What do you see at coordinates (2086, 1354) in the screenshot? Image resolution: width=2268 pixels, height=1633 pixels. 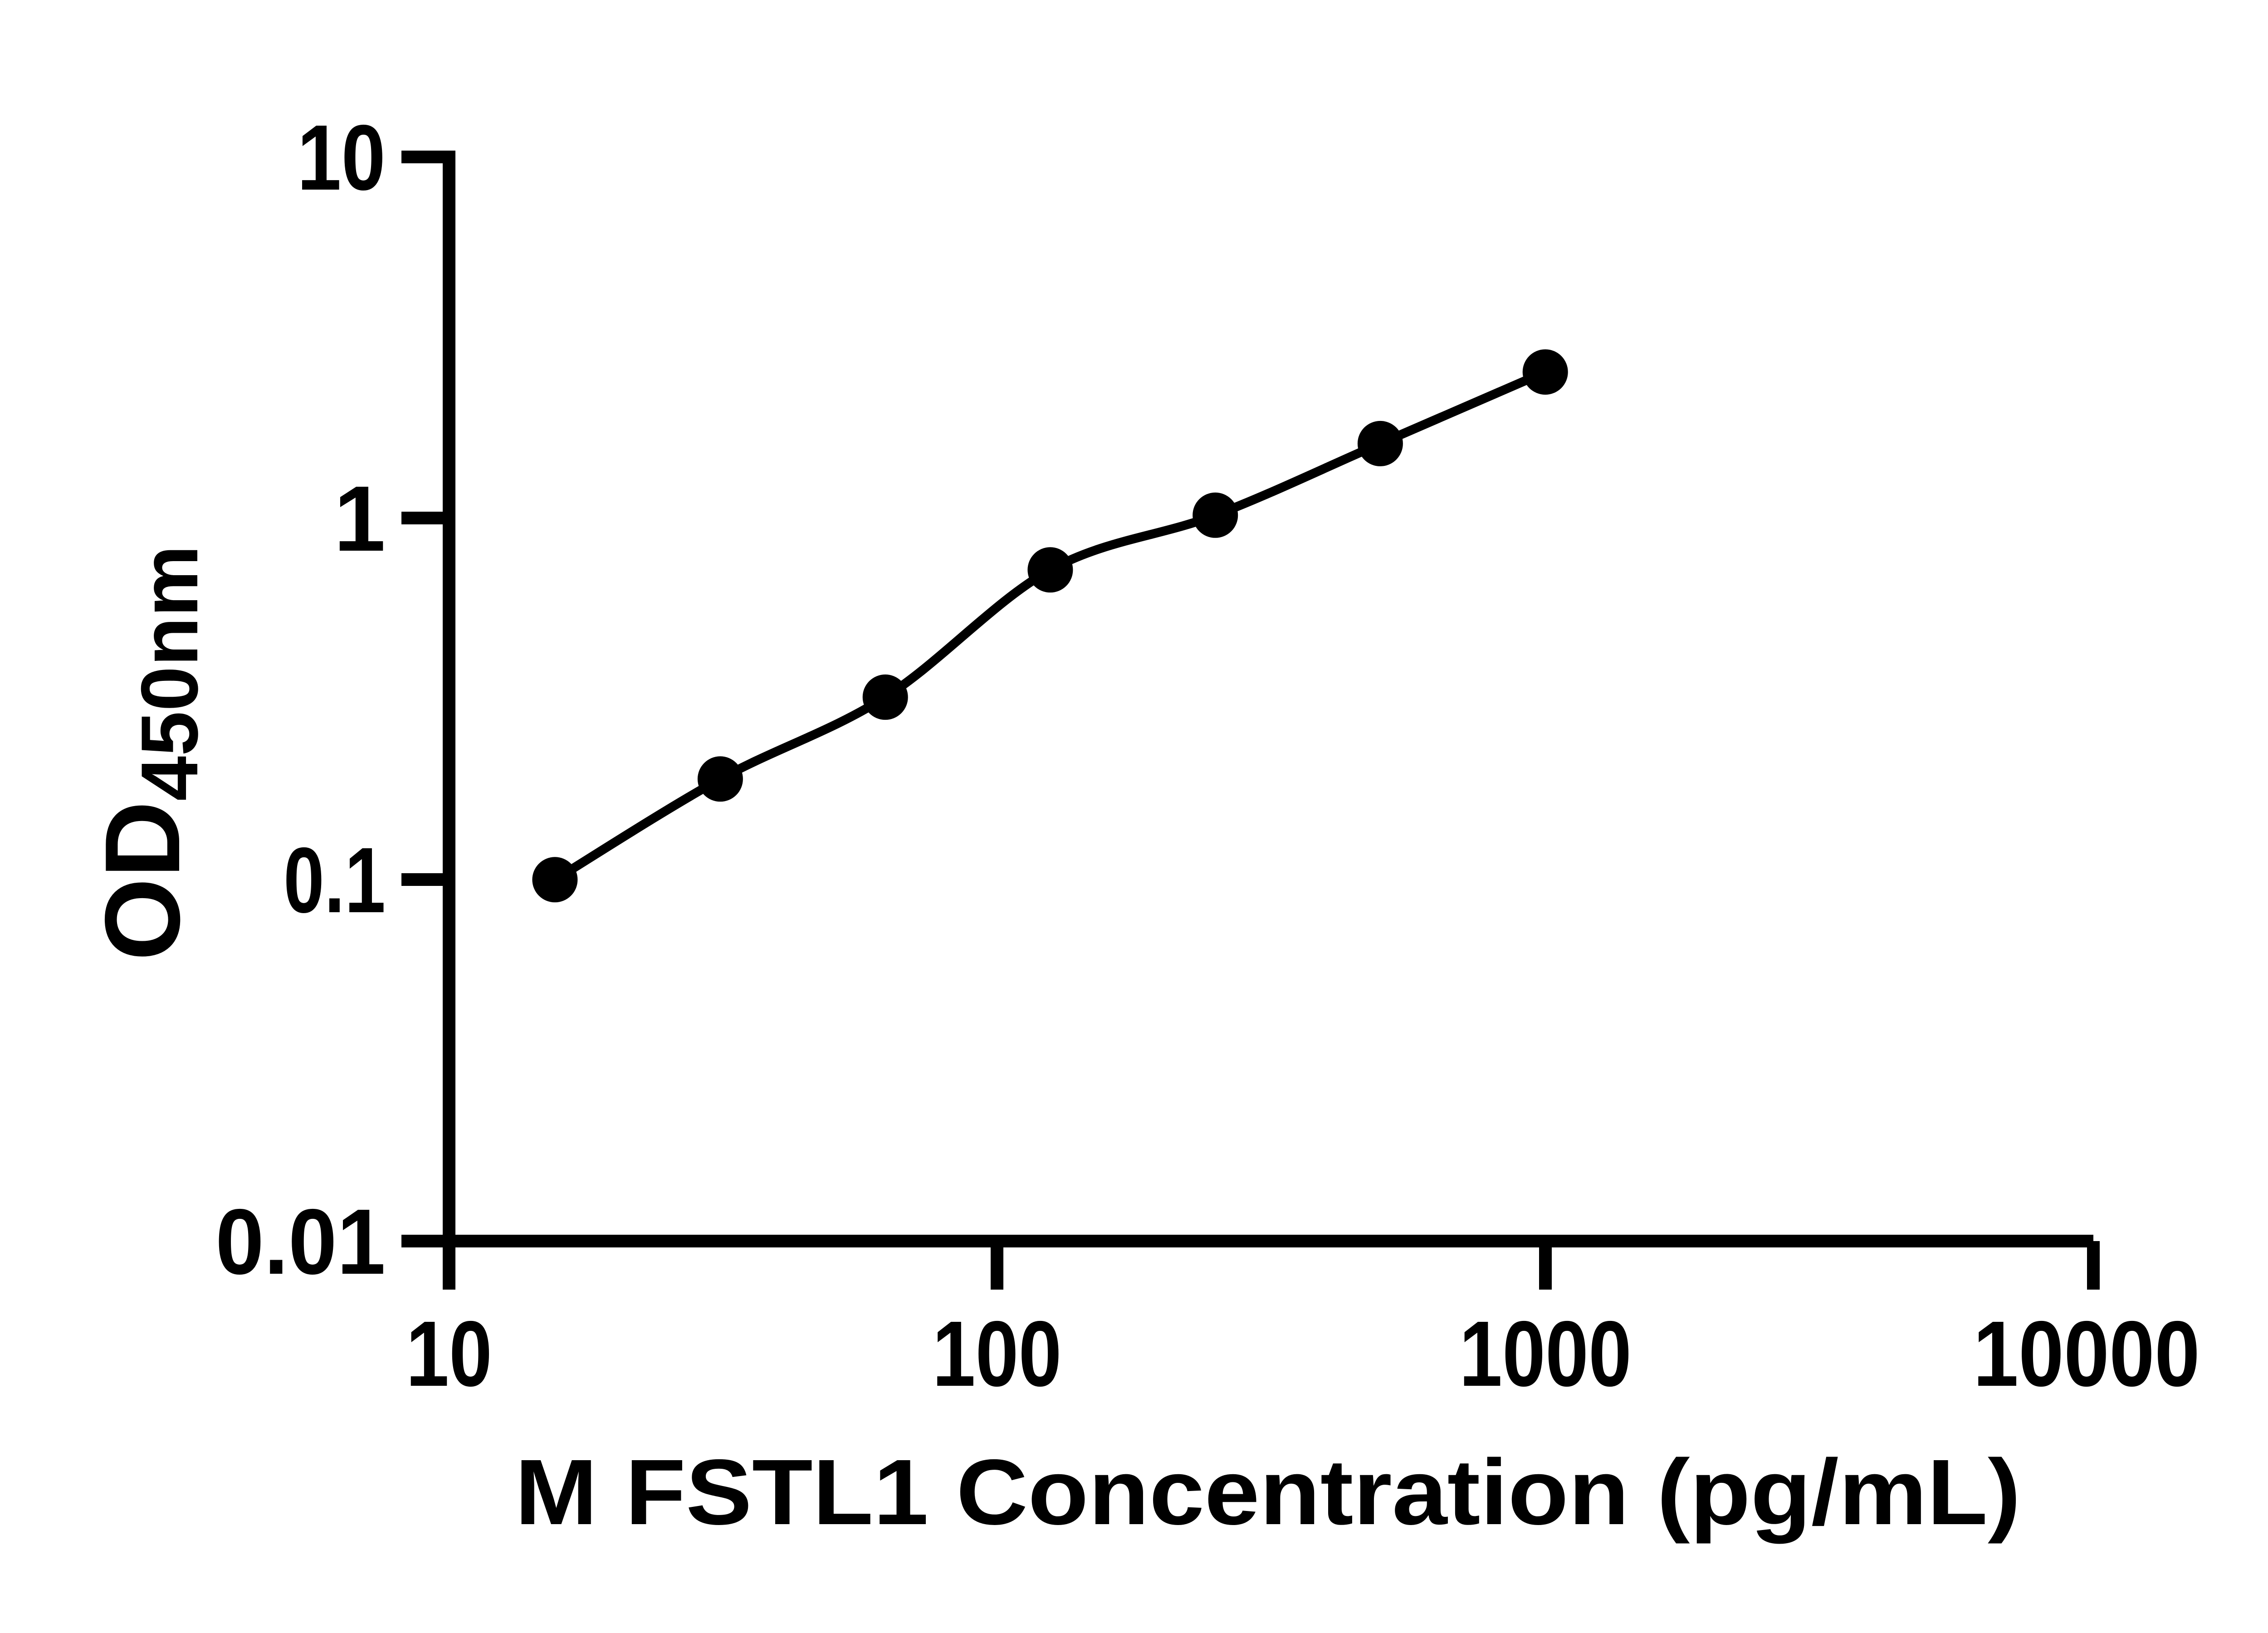 I see `x-tick-label-10000: 10000` at bounding box center [2086, 1354].